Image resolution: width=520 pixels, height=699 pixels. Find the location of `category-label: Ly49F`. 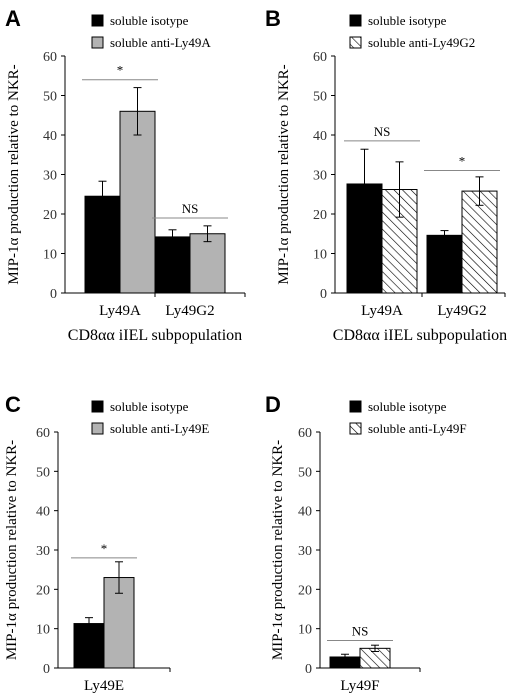

category-label: Ly49F is located at coordinates (359, 686).